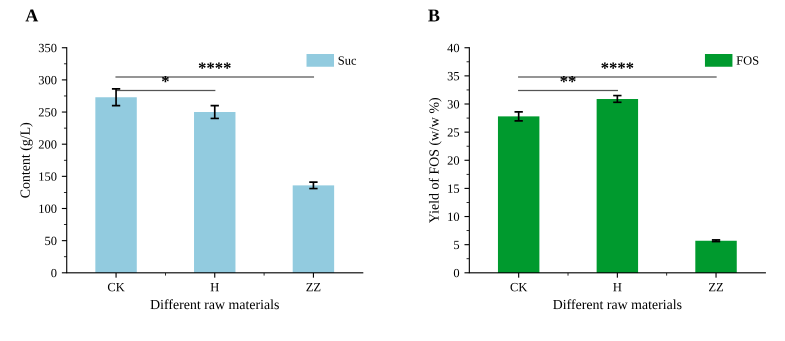  What do you see at coordinates (454, 188) in the screenshot?
I see `y-tick-label: 15` at bounding box center [454, 188].